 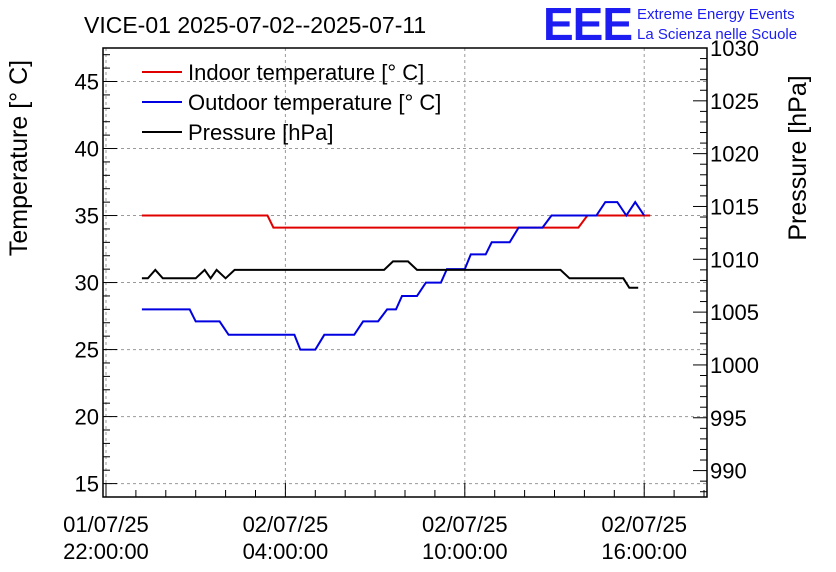 I want to click on x-tick-label-time: 10:00:00, so click(x=465, y=551).